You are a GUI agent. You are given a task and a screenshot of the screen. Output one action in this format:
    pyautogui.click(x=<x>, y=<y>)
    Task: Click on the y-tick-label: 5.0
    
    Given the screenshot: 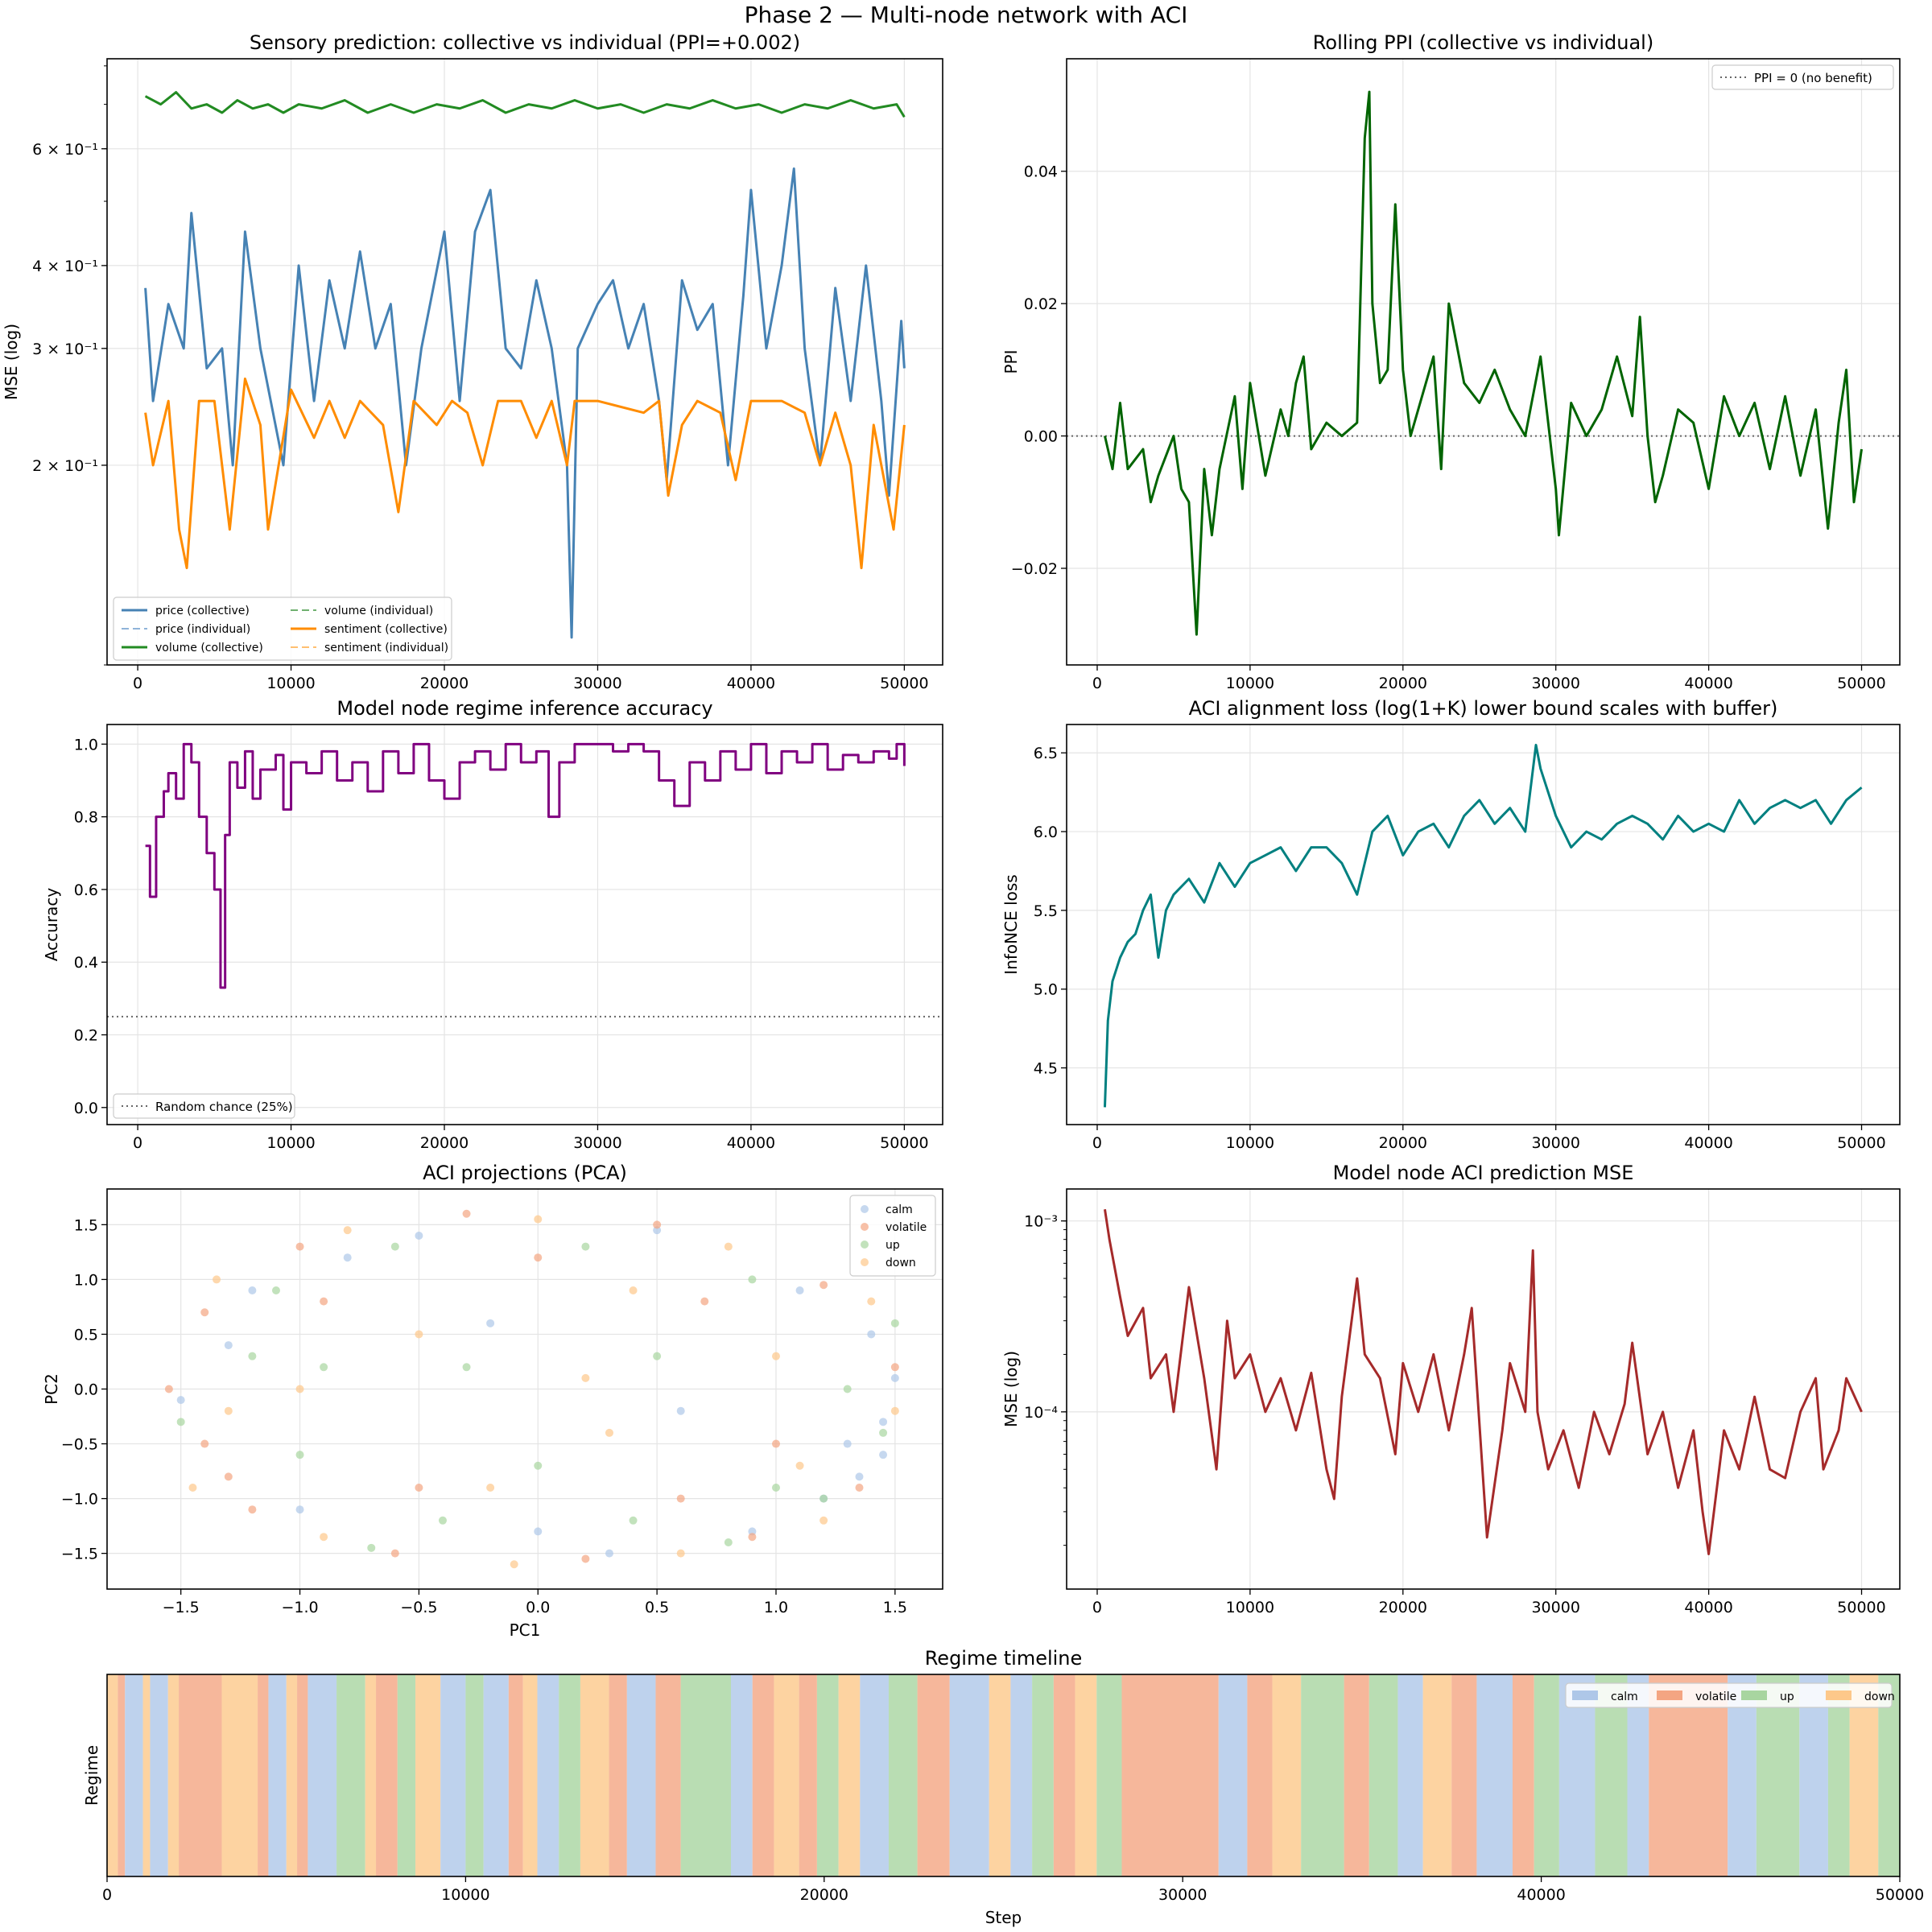 What is the action you would take?
    pyautogui.click(x=1046, y=990)
    